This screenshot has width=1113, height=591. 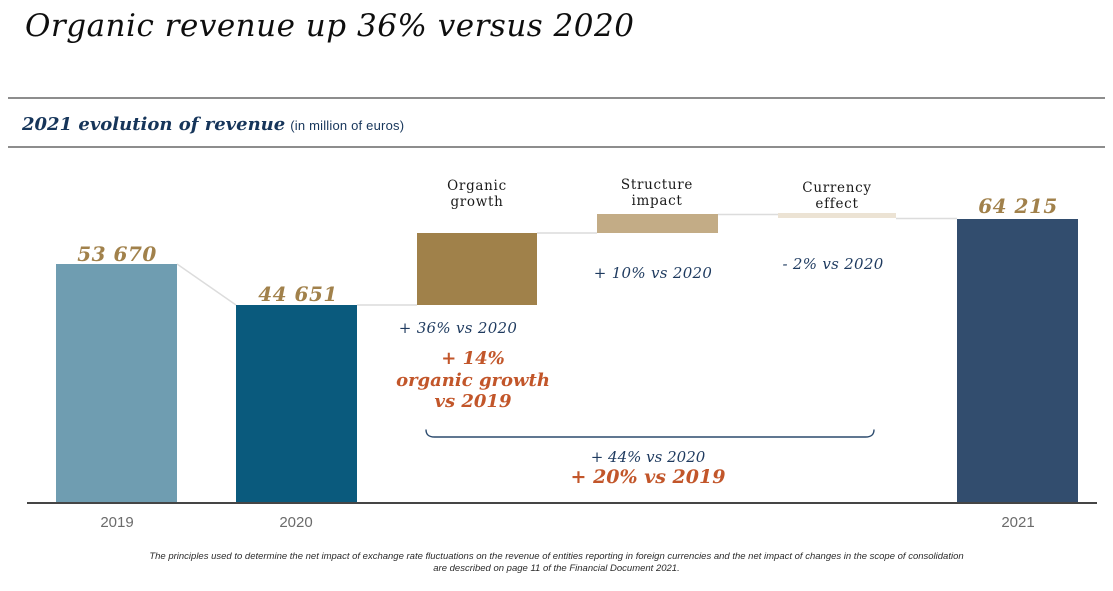 What do you see at coordinates (837, 215) in the screenshot?
I see `bar-currency-effect` at bounding box center [837, 215].